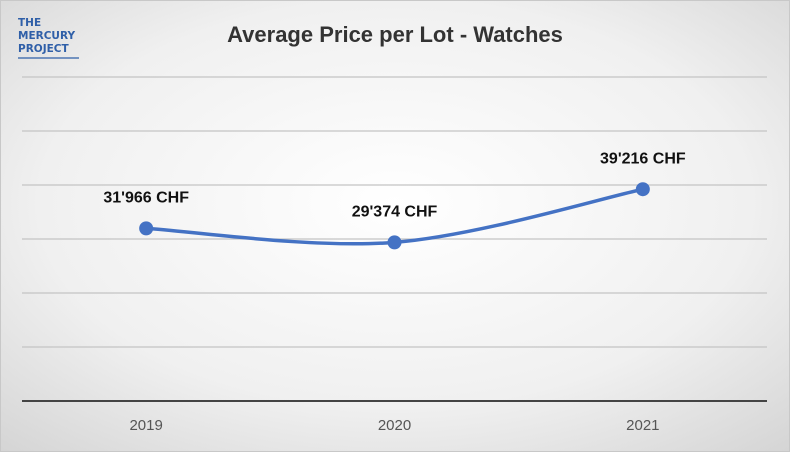  Describe the element at coordinates (394, 425) in the screenshot. I see `x-tick-label: 2020` at that location.